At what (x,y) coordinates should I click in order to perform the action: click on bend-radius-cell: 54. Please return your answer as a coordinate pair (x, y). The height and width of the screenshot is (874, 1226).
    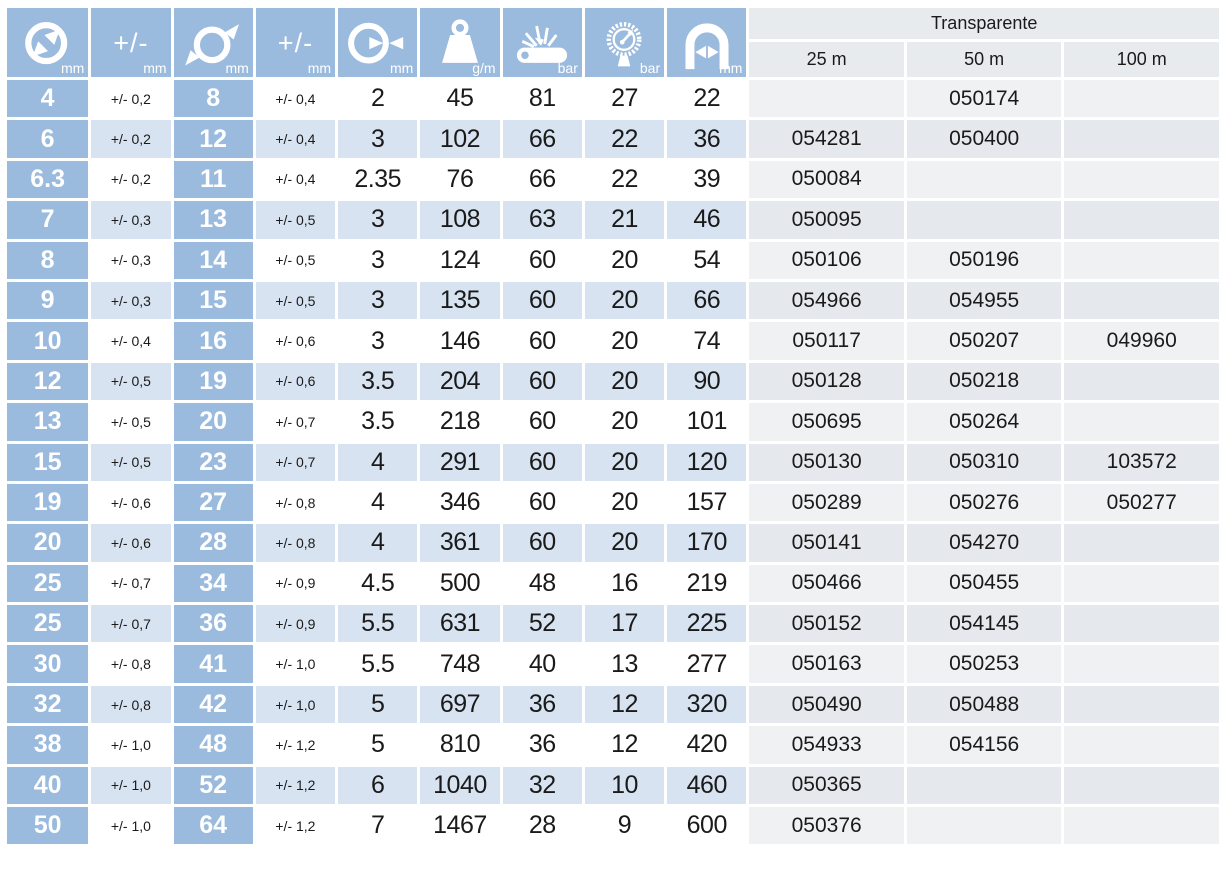
    Looking at the image, I should click on (707, 260).